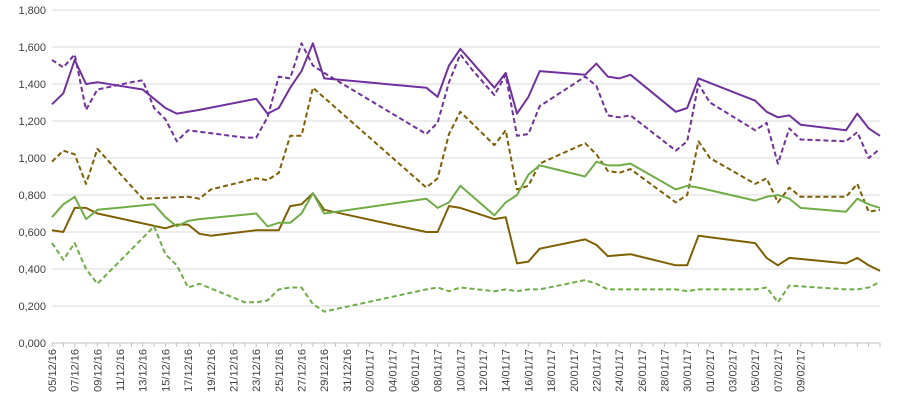  What do you see at coordinates (756, 370) in the screenshot?
I see `x-tick-label: 05/02/17` at bounding box center [756, 370].